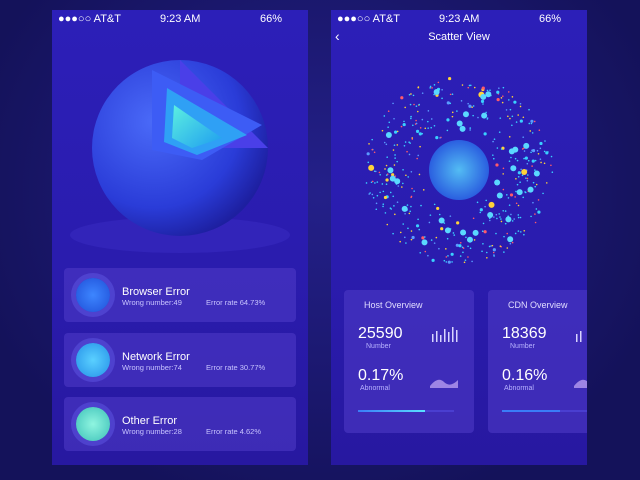 This screenshot has height=480, width=640. I want to click on abnormal-label: Abnormal, so click(519, 388).